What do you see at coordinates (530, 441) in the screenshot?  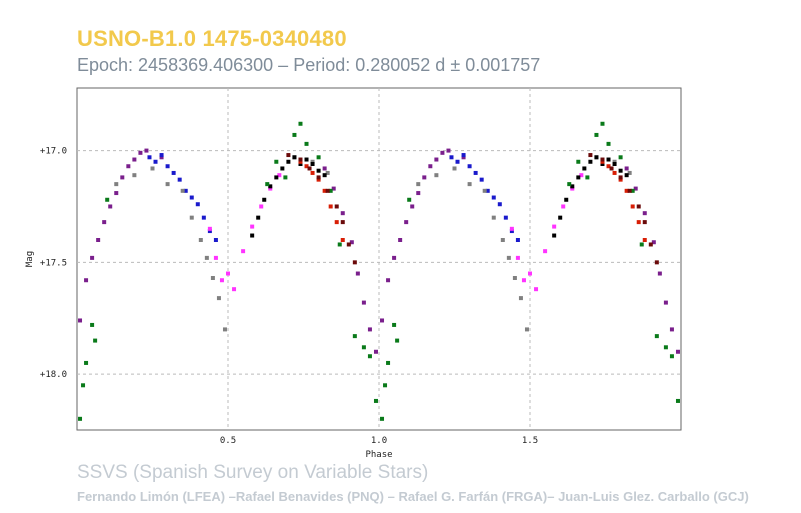 I see `x-tick-label: 1.5` at bounding box center [530, 441].